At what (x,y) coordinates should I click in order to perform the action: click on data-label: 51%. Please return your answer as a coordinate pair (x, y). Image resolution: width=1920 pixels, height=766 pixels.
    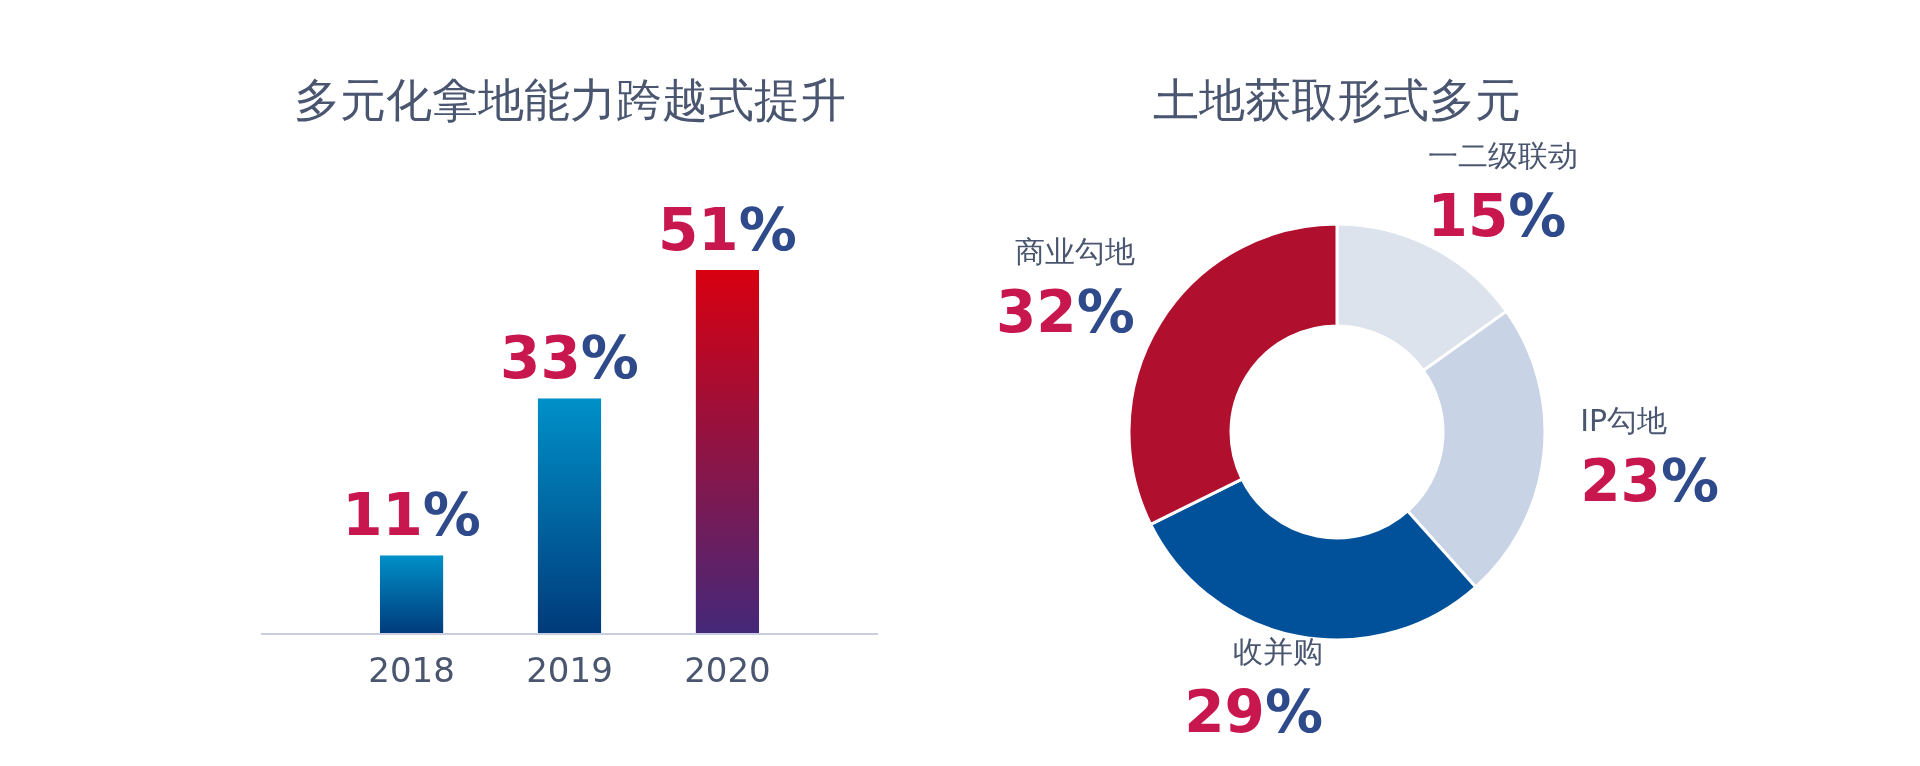
    Looking at the image, I should click on (727, 230).